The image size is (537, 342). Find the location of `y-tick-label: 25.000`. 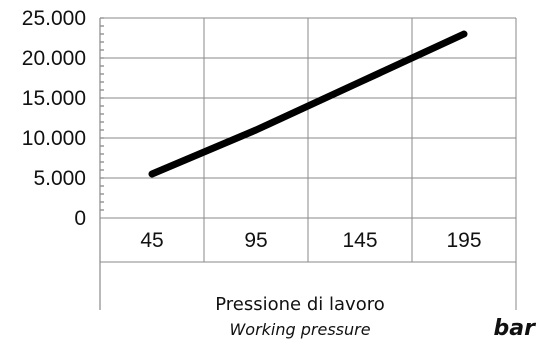

y-tick-label: 25.000 is located at coordinates (54, 18).